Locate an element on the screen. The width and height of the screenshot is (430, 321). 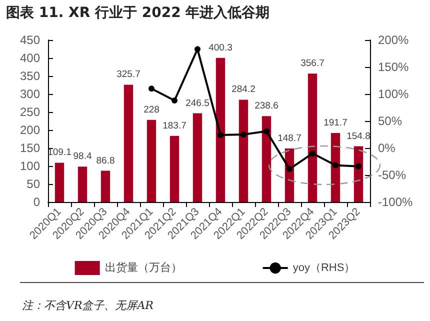
y-tick-label: 50 is located at coordinates (33, 184).